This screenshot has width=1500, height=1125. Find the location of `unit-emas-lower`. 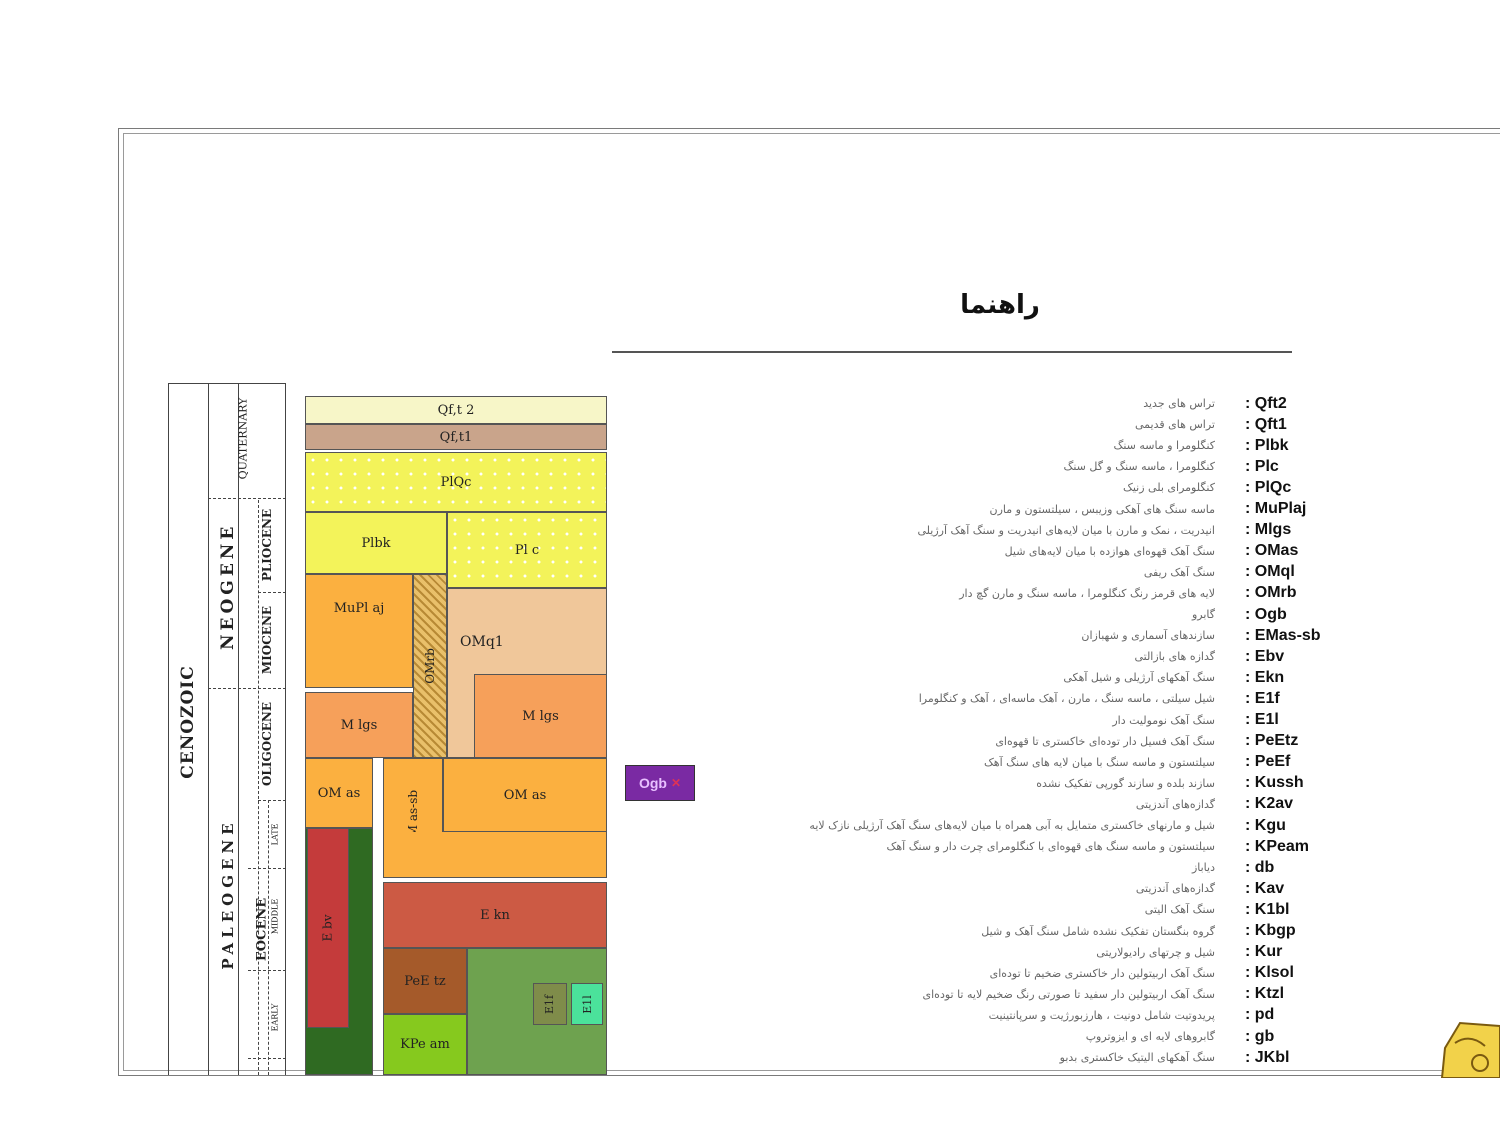

unit-emas-lower is located at coordinates (495, 855).